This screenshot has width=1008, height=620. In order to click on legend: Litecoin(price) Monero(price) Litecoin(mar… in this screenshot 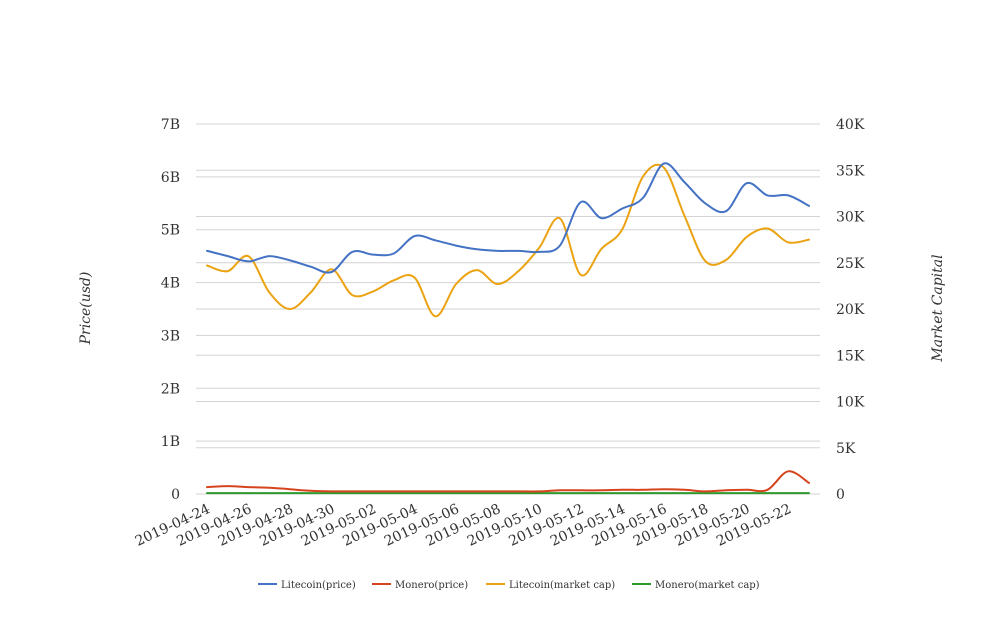, I will do `click(509, 585)`.